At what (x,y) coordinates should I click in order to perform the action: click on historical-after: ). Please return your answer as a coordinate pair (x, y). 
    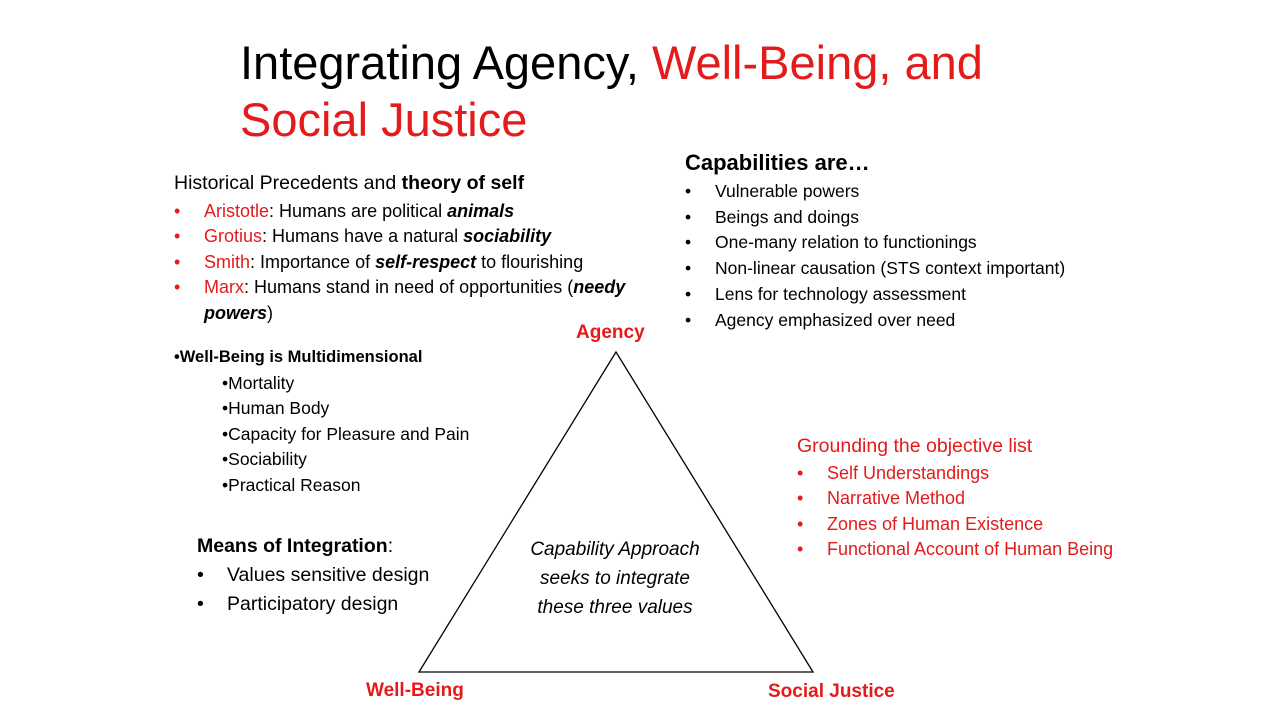
    Looking at the image, I should click on (270, 312).